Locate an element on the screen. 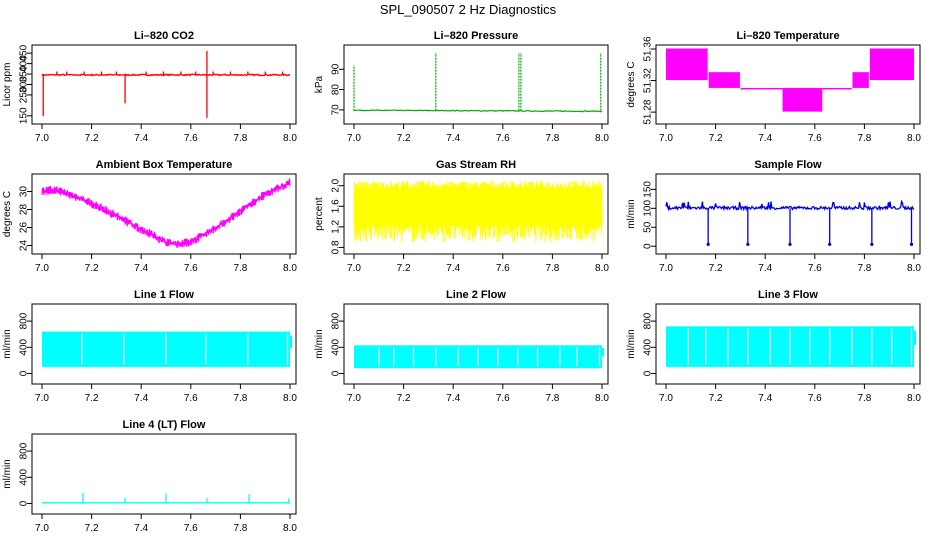 This screenshot has width=936, height=540. co2-series-line is located at coordinates (166, 75).